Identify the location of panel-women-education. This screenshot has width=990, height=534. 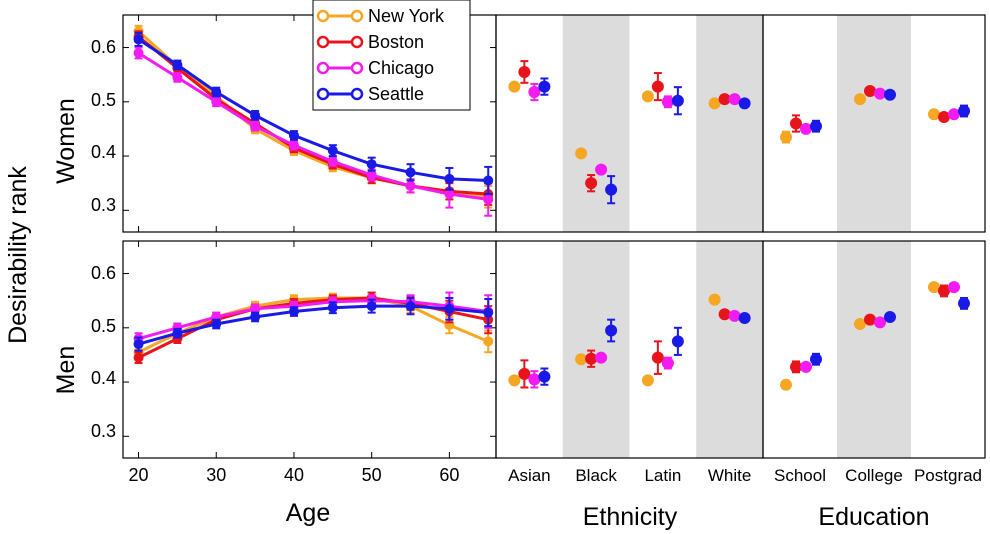
(874, 123).